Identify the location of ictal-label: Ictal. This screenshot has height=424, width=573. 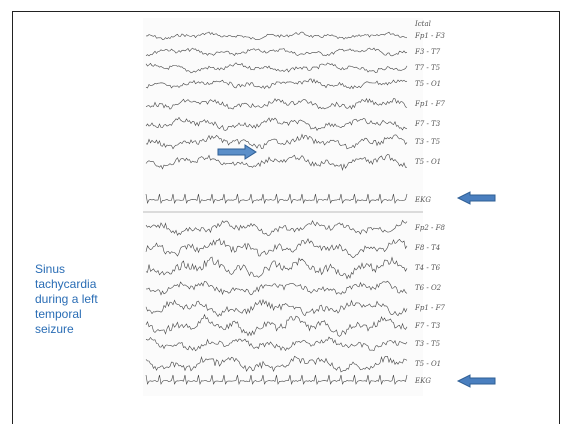
(422, 24).